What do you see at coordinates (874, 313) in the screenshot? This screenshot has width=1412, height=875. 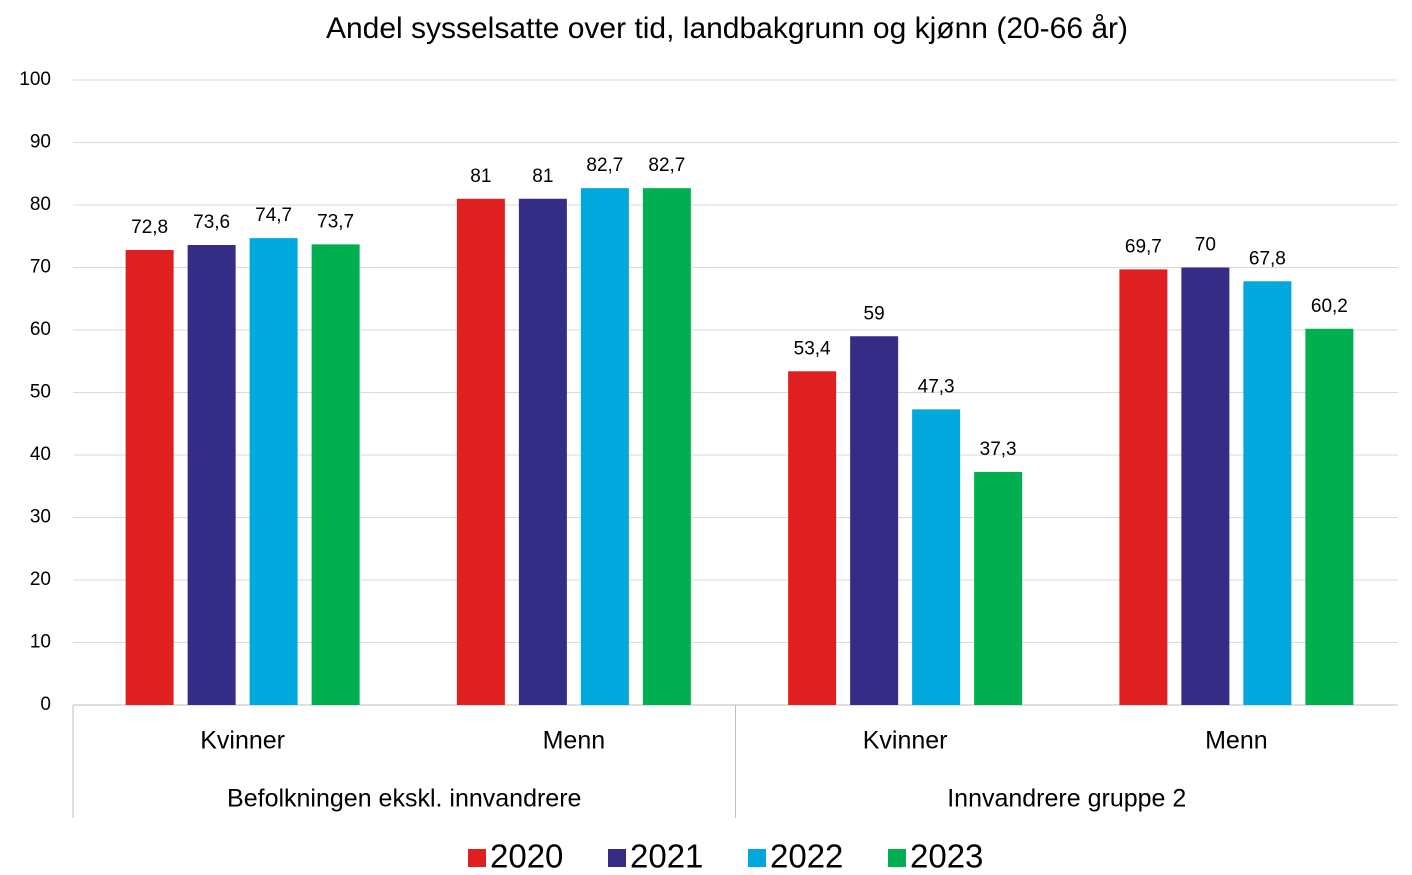 I see `value-label: 59` at bounding box center [874, 313].